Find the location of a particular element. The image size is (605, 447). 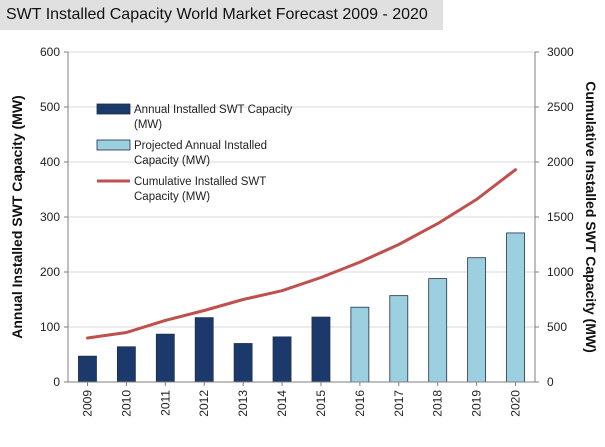

x-tick-label: 2011 is located at coordinates (165, 403).